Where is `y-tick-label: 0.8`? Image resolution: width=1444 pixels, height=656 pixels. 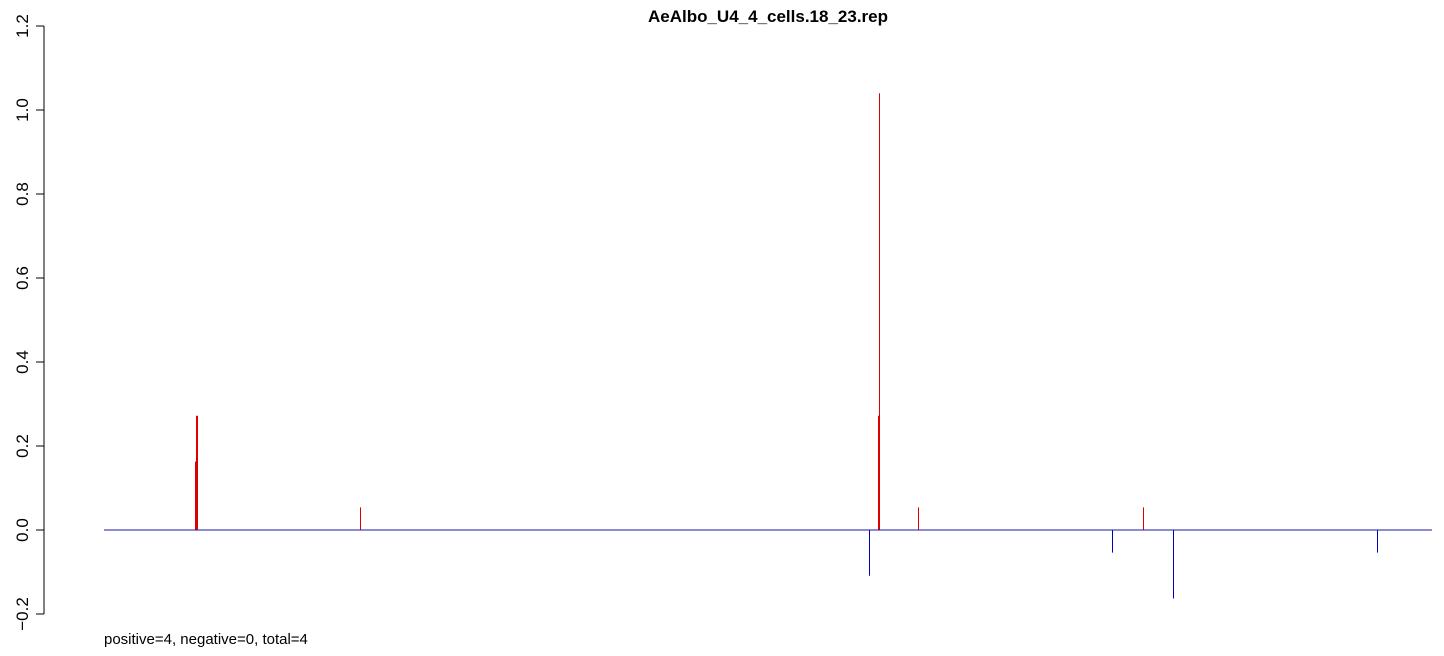 y-tick-label: 0.8 is located at coordinates (22, 194).